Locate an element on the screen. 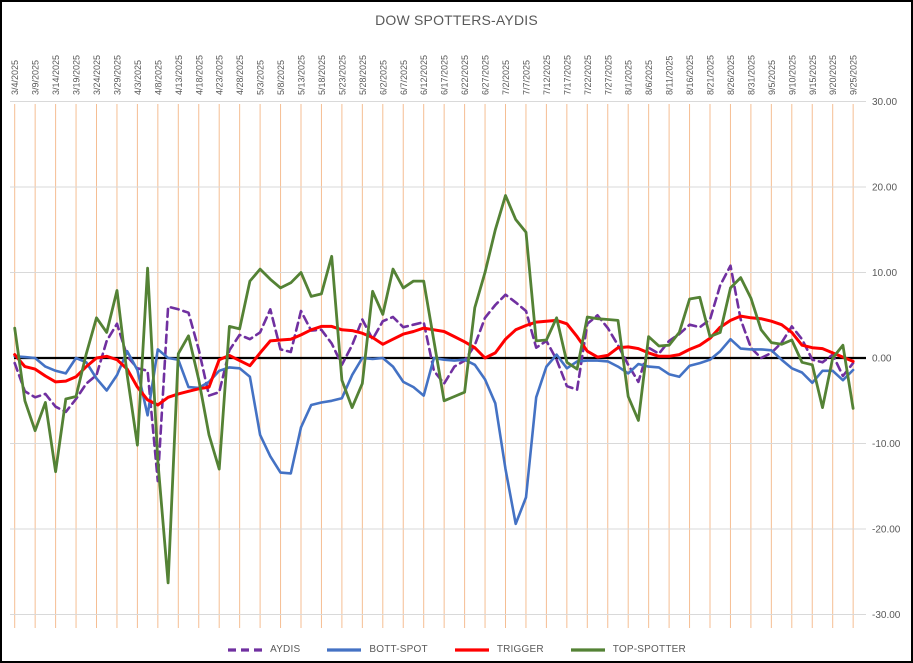 This screenshot has height=663, width=913. x-axis-date-label: 3/29/2025 is located at coordinates (117, 75).